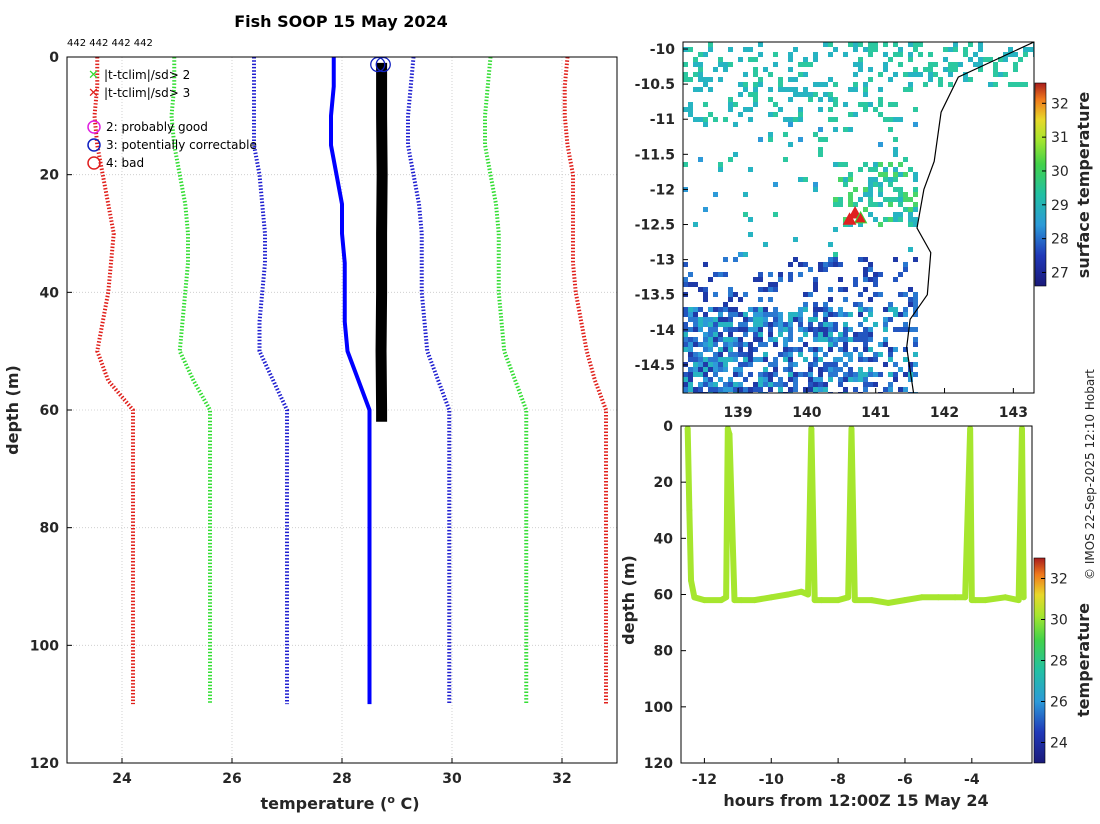  I want to click on y-tick-label: 40, so click(50, 293).